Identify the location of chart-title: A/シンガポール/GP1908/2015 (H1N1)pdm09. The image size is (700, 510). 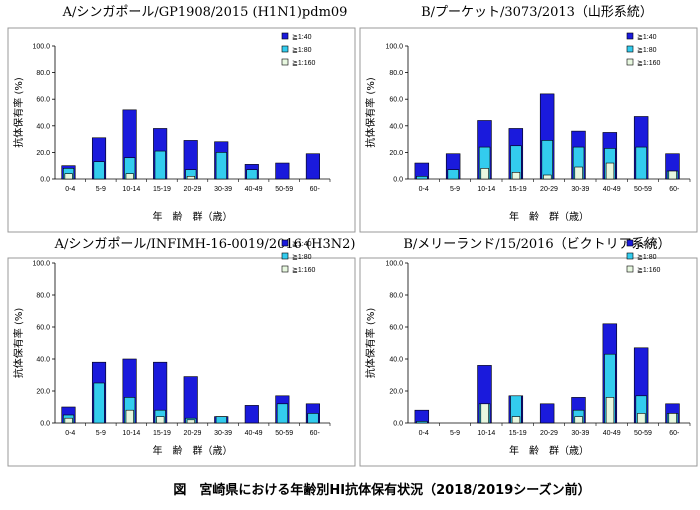
(205, 12).